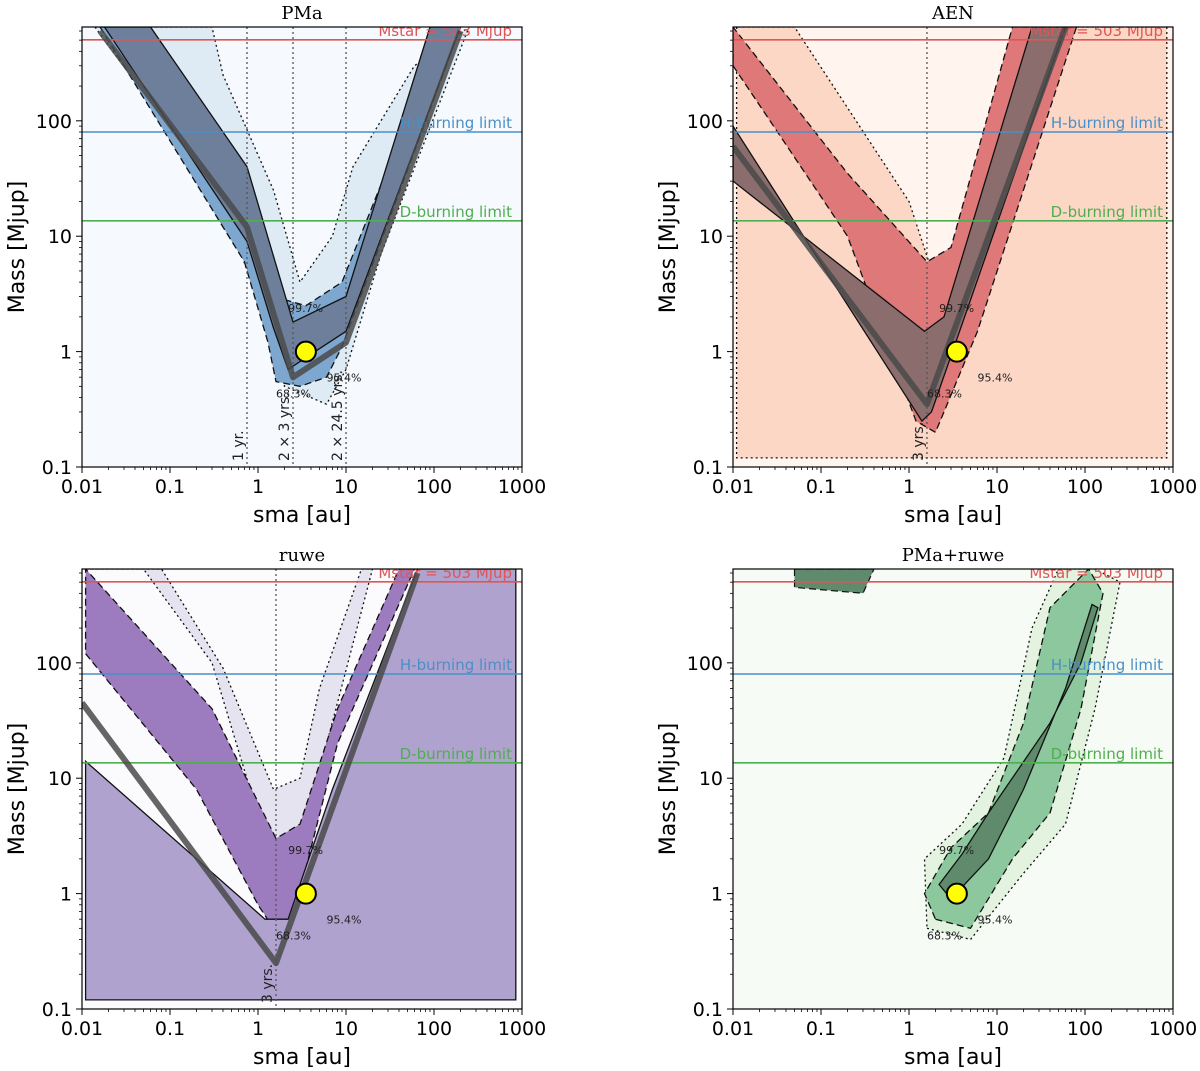 The image size is (1200, 1071). What do you see at coordinates (302, 555) in the screenshot?
I see `panel-title: ruwe` at bounding box center [302, 555].